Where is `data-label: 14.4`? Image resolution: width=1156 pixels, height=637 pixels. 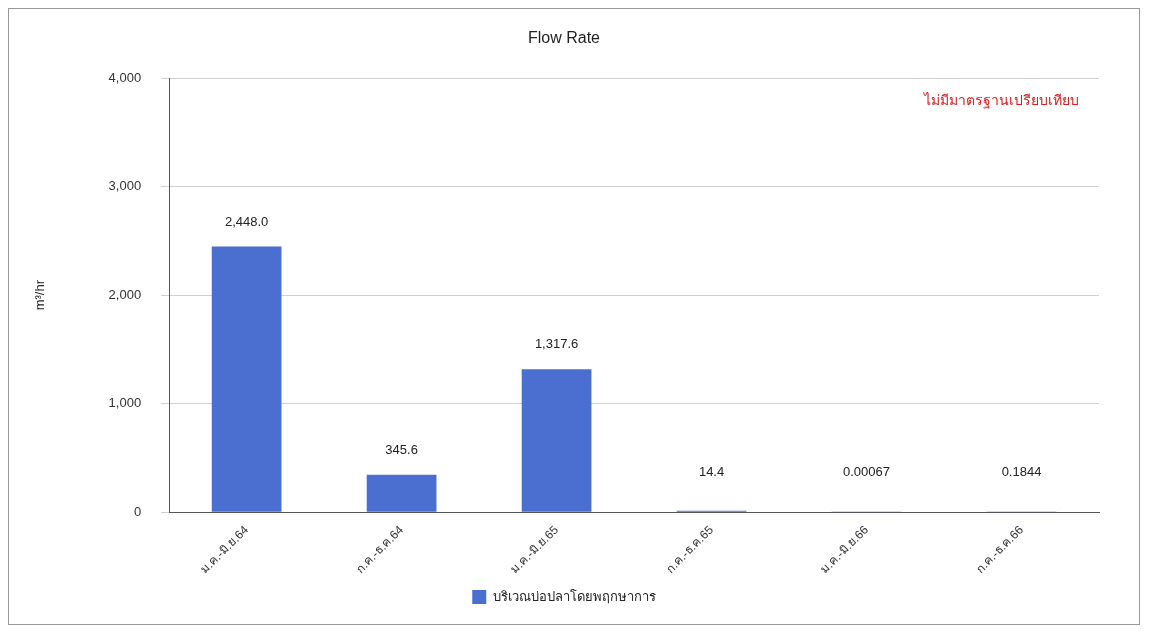 data-label: 14.4 is located at coordinates (711, 472).